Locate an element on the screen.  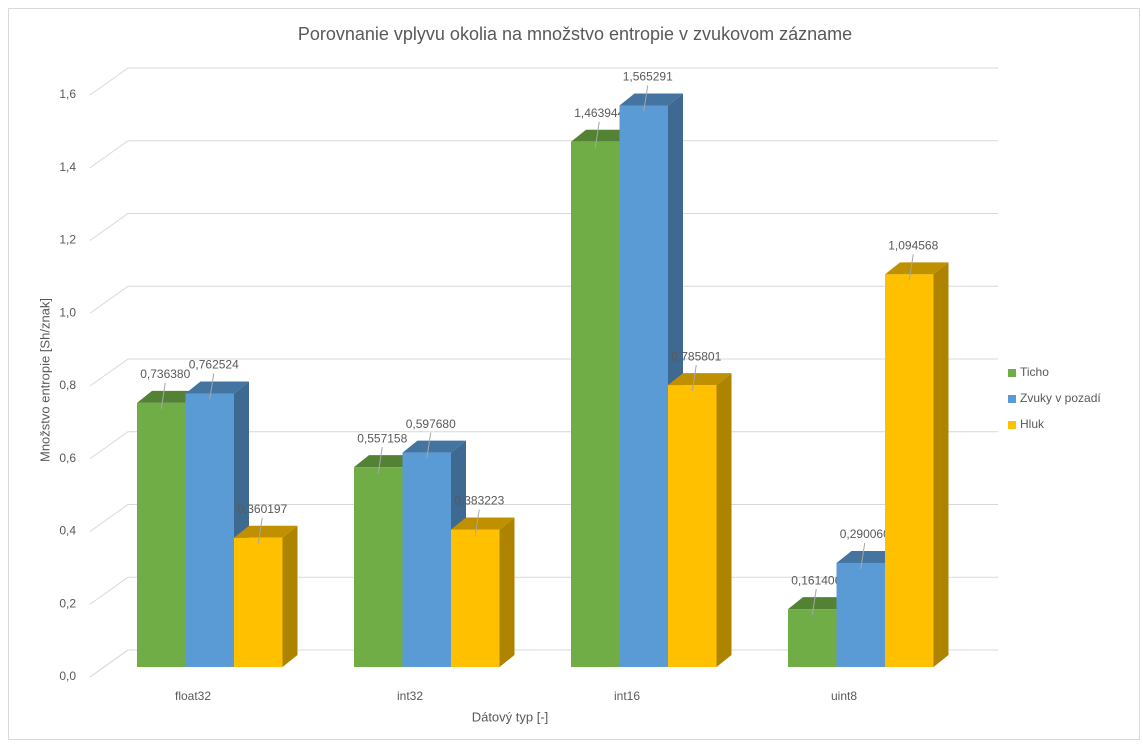
value-label: 1,463944 is located at coordinates (599, 113).